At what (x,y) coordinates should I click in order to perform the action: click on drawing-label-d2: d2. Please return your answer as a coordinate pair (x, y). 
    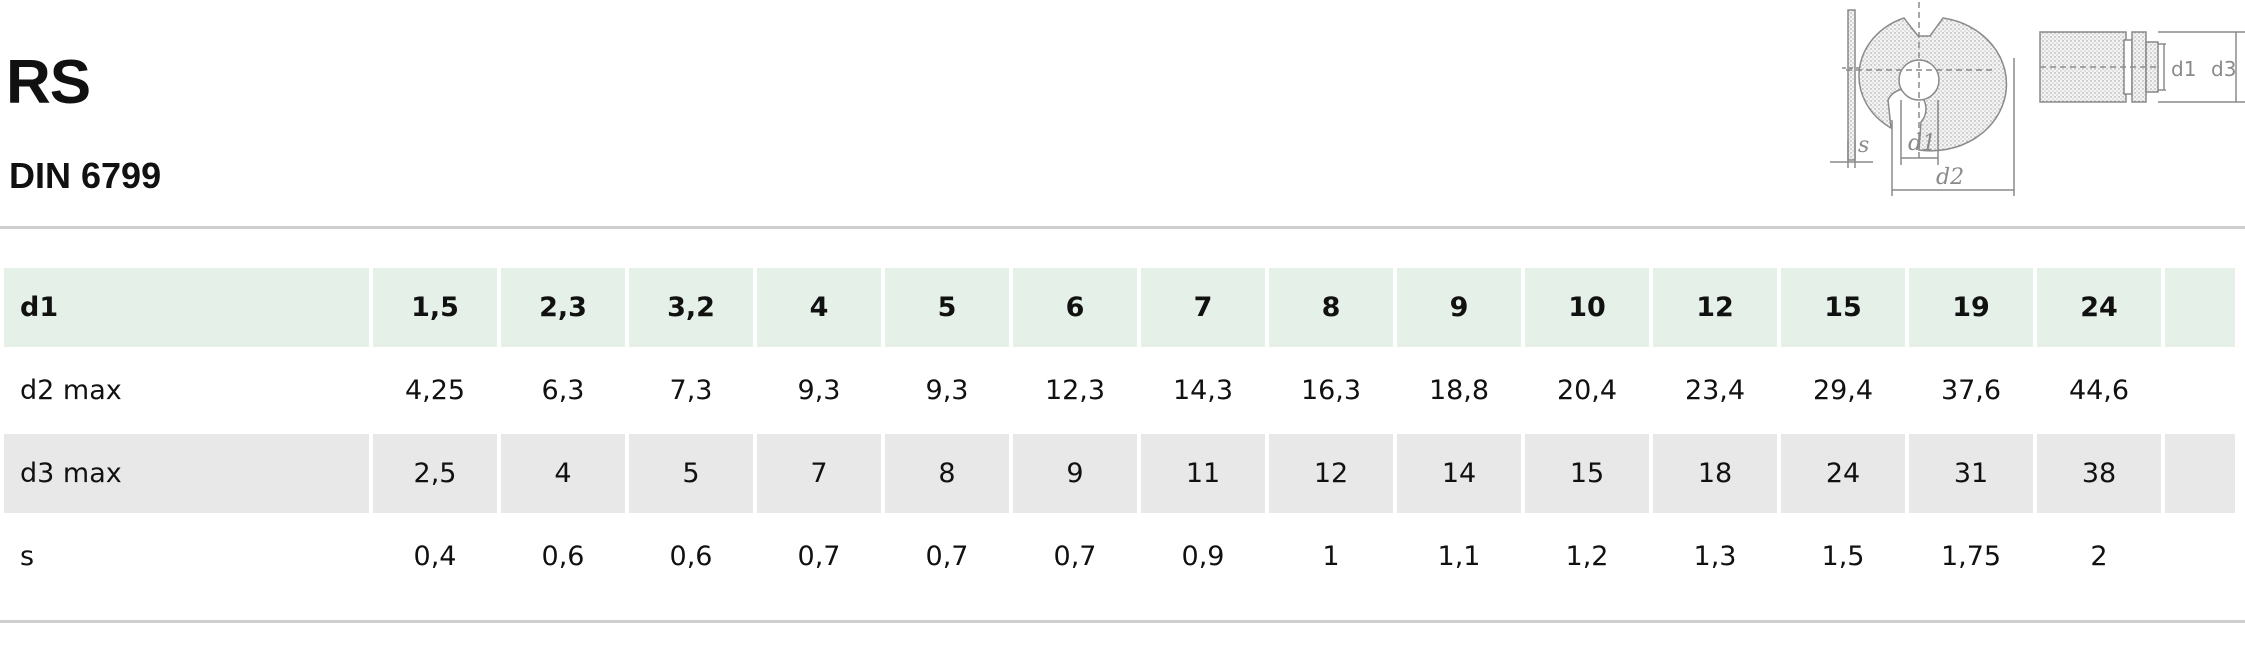
    Looking at the image, I should click on (1950, 177).